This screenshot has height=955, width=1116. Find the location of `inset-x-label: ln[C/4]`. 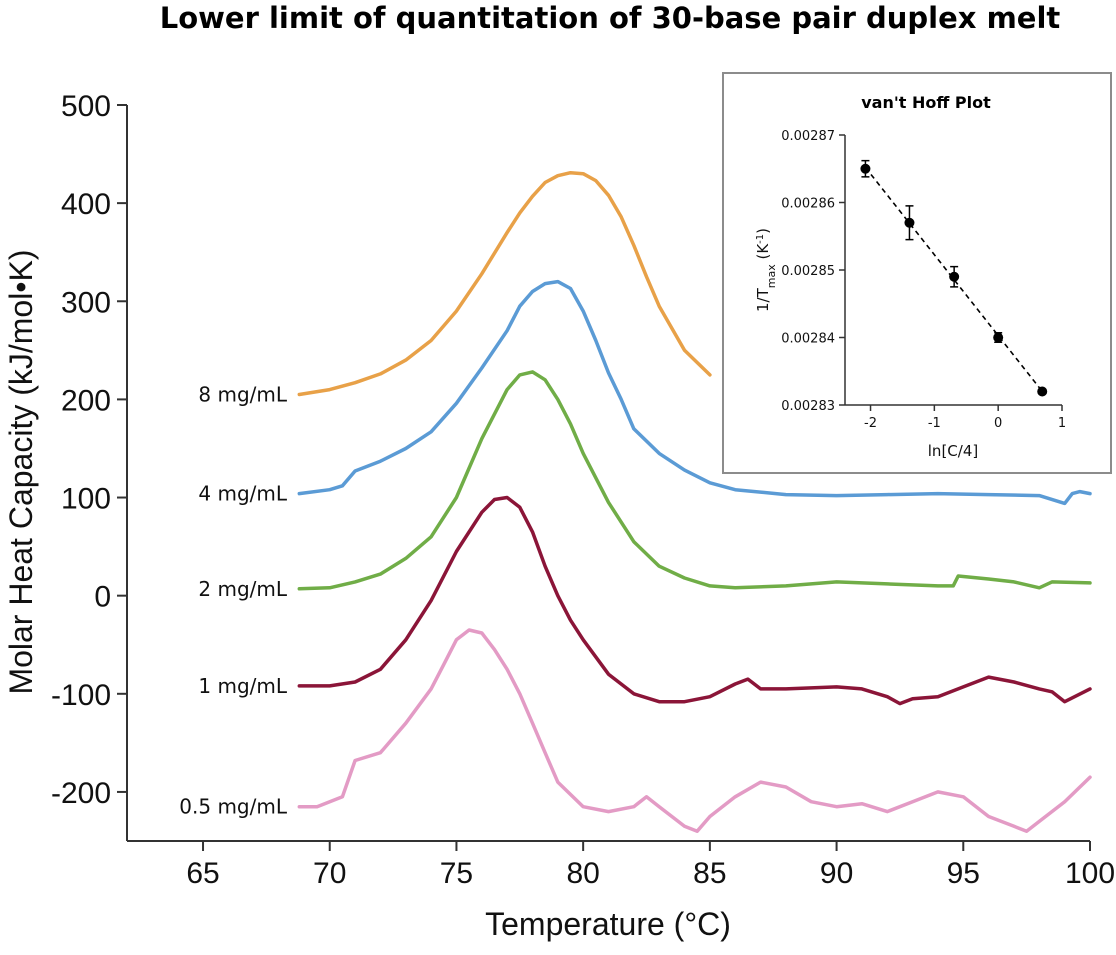

inset-x-label: ln[C/4] is located at coordinates (953, 451).